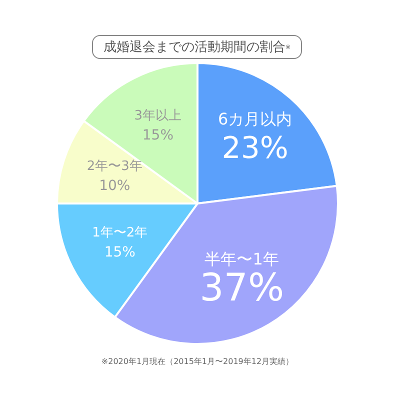 This screenshot has height=400, width=395. What do you see at coordinates (114, 166) in the screenshot?
I see `slice-label: 2年〜3年` at bounding box center [114, 166].